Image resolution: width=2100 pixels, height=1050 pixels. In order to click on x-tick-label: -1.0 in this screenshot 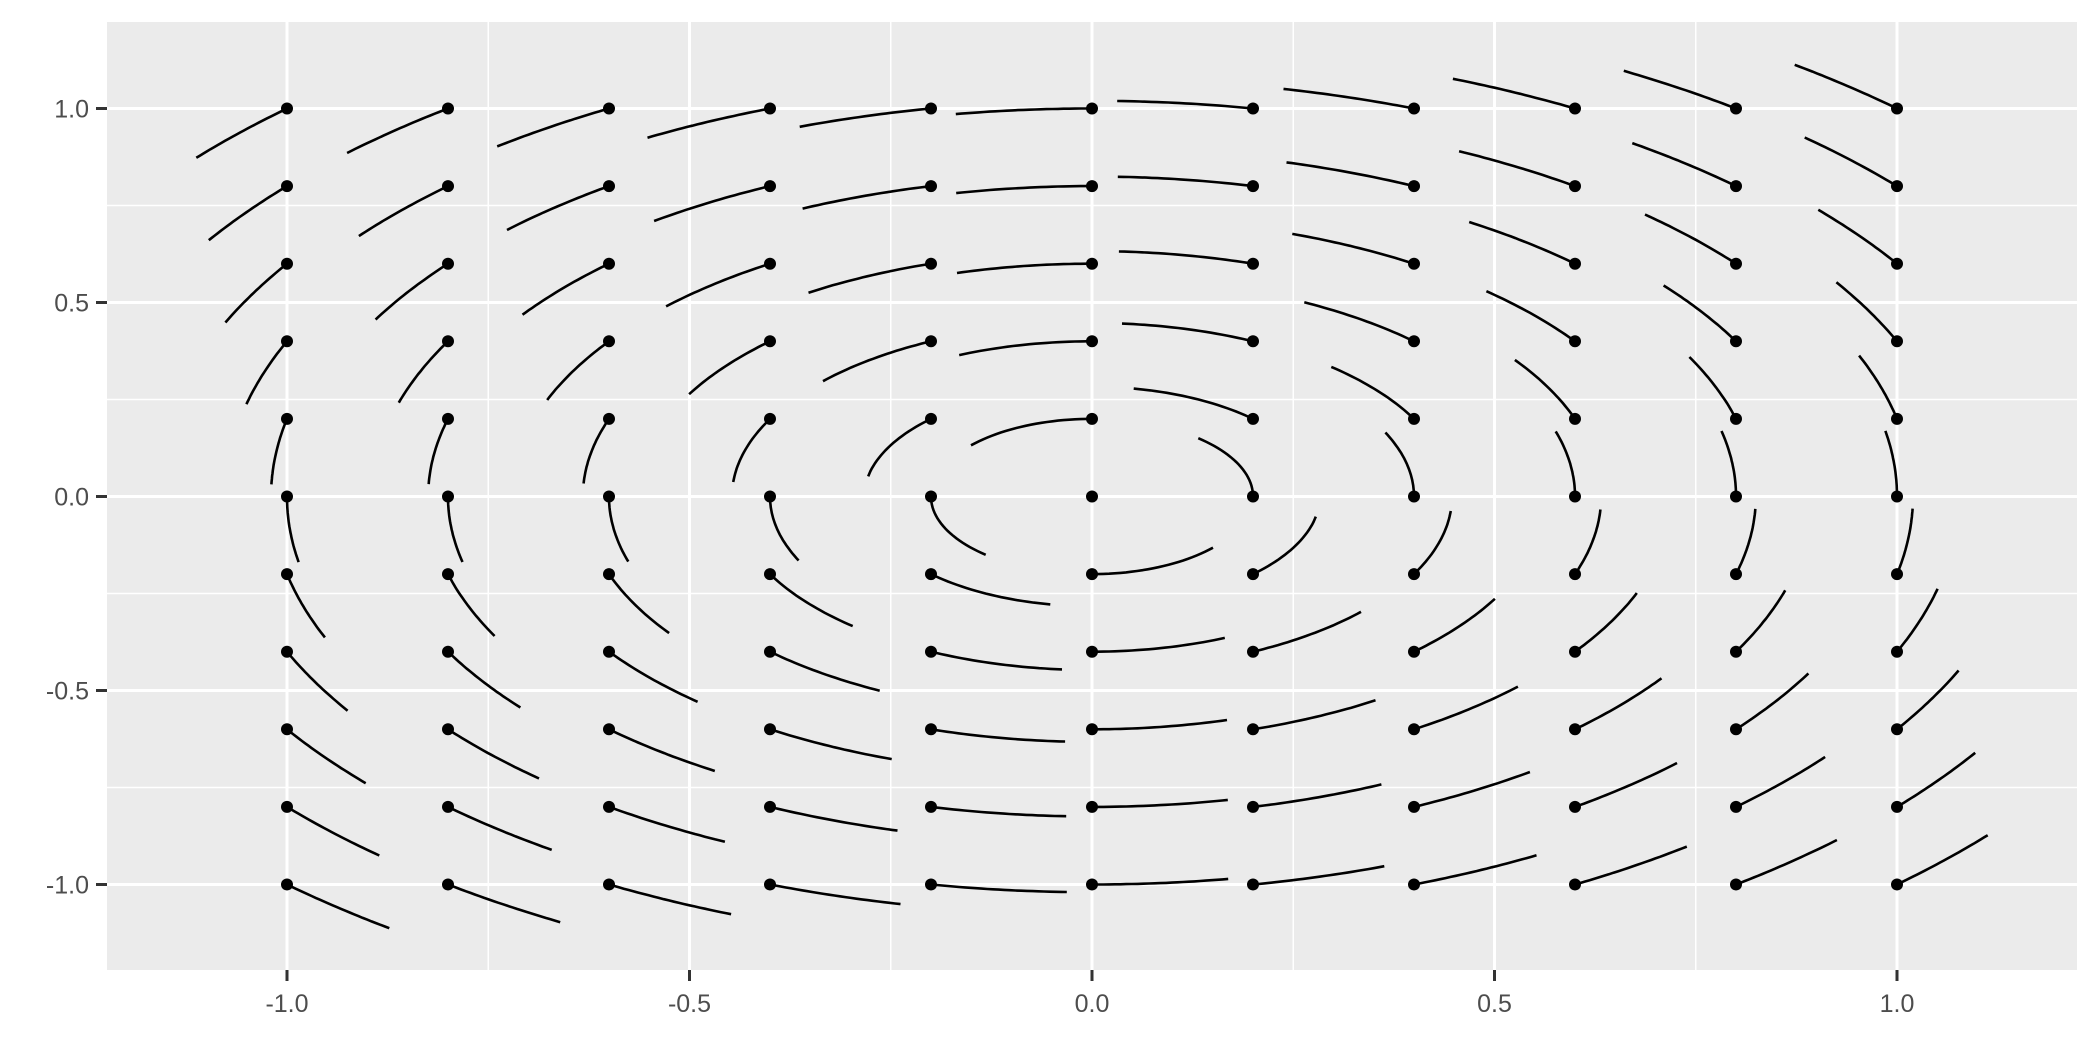, I will do `click(286, 1004)`.